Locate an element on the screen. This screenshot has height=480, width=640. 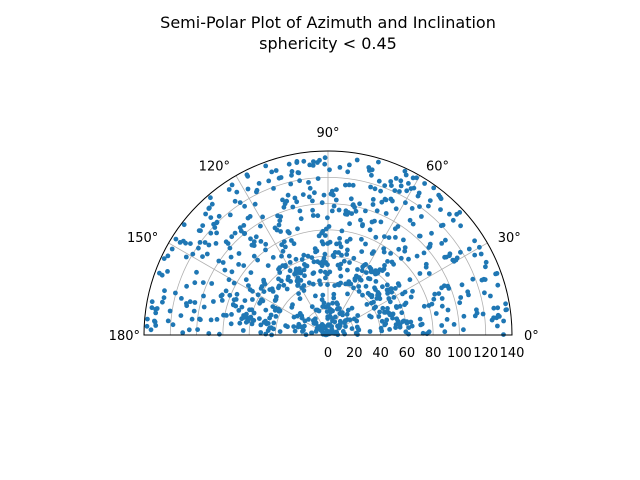
theta-tick-label: 150° is located at coordinates (142, 238).